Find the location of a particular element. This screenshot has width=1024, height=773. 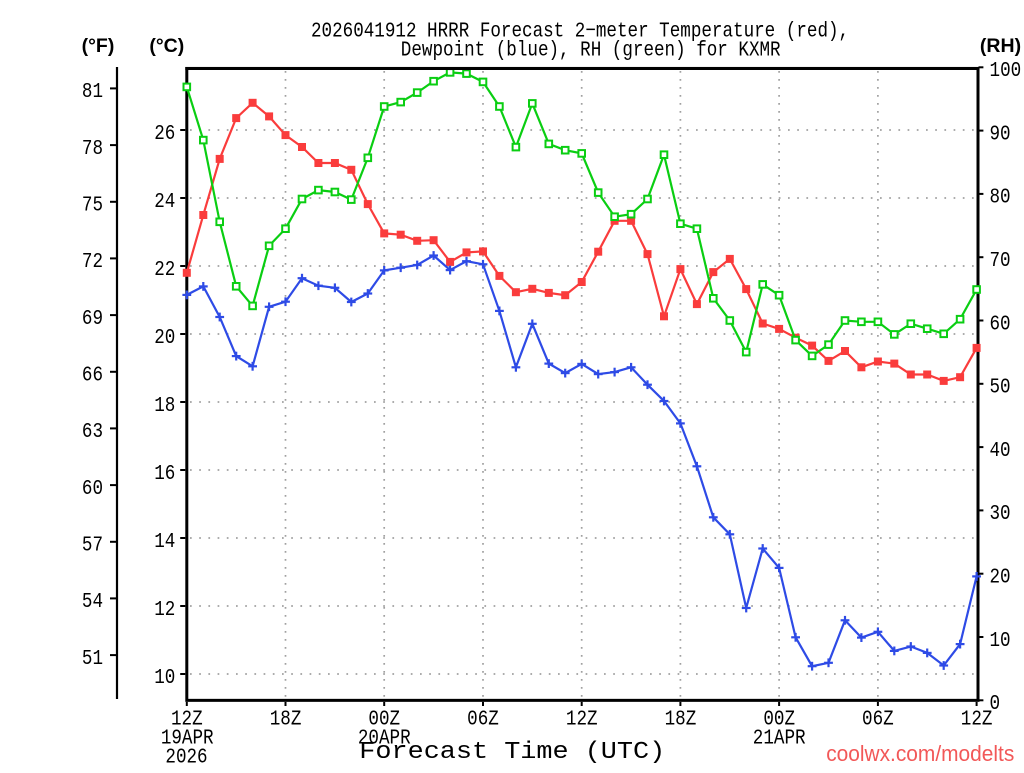

svg-text: 57 is located at coordinates (92, 546).